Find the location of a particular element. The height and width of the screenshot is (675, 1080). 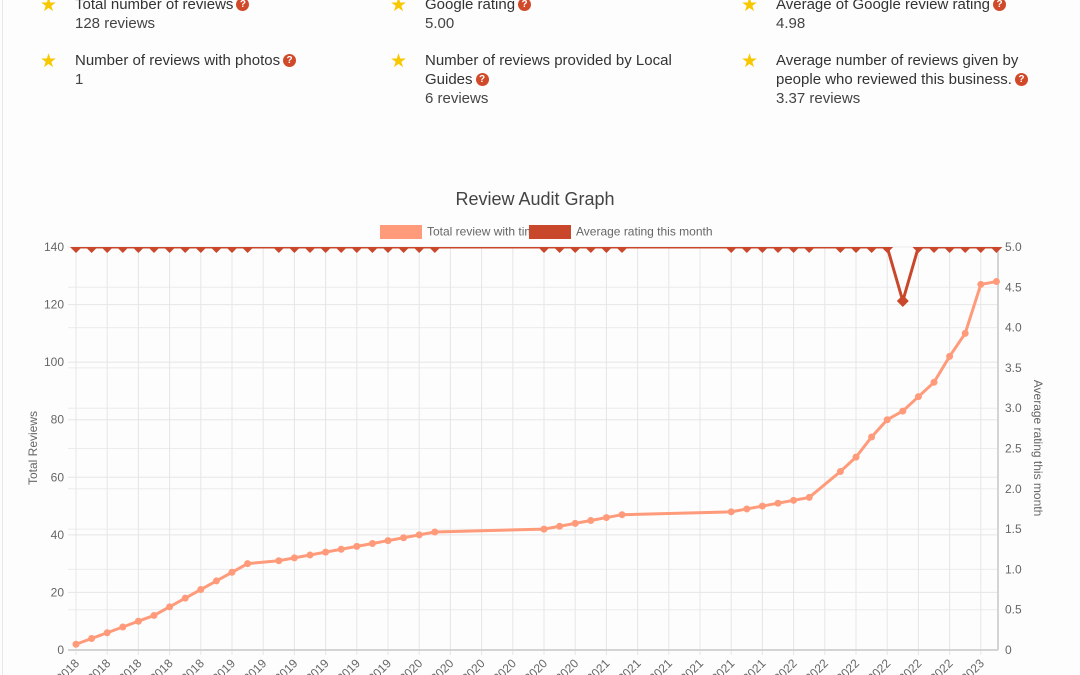

avg-rating-line is located at coordinates (536, 277).